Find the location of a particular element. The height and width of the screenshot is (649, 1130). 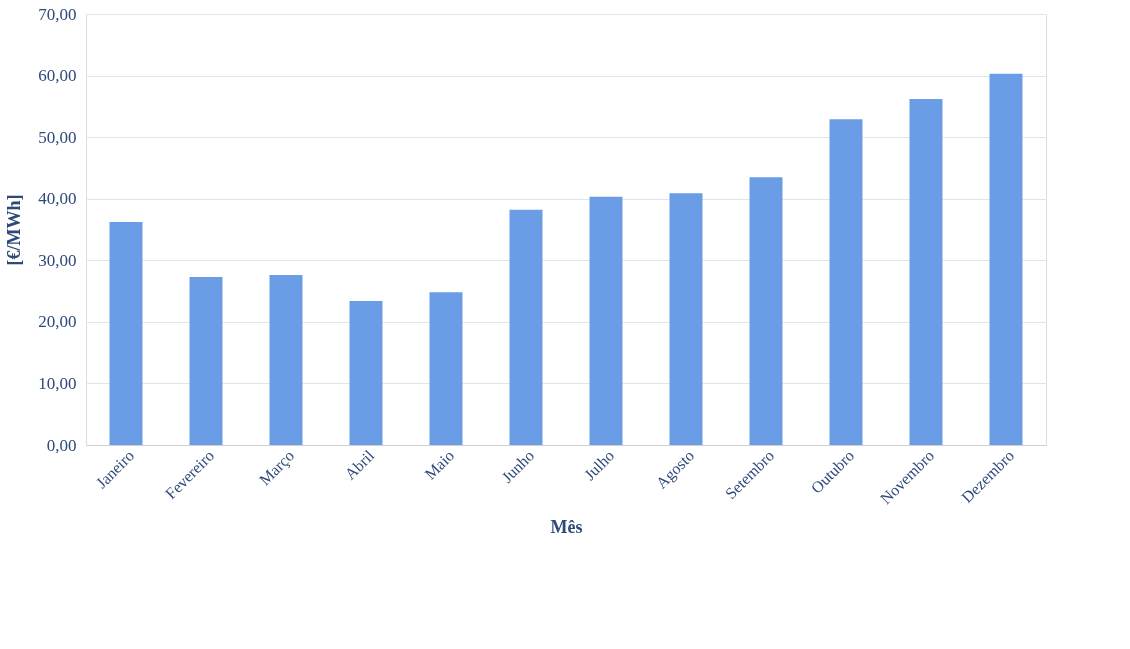

y-tick-label: 50,00 is located at coordinates (57, 137).